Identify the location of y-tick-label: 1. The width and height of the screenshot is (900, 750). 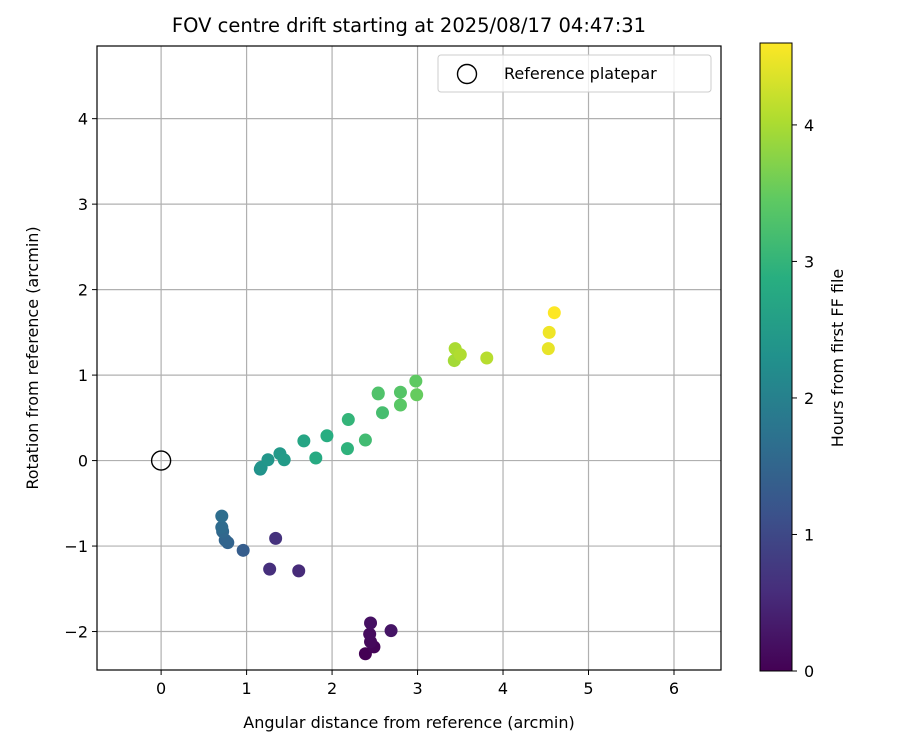
(83, 375).